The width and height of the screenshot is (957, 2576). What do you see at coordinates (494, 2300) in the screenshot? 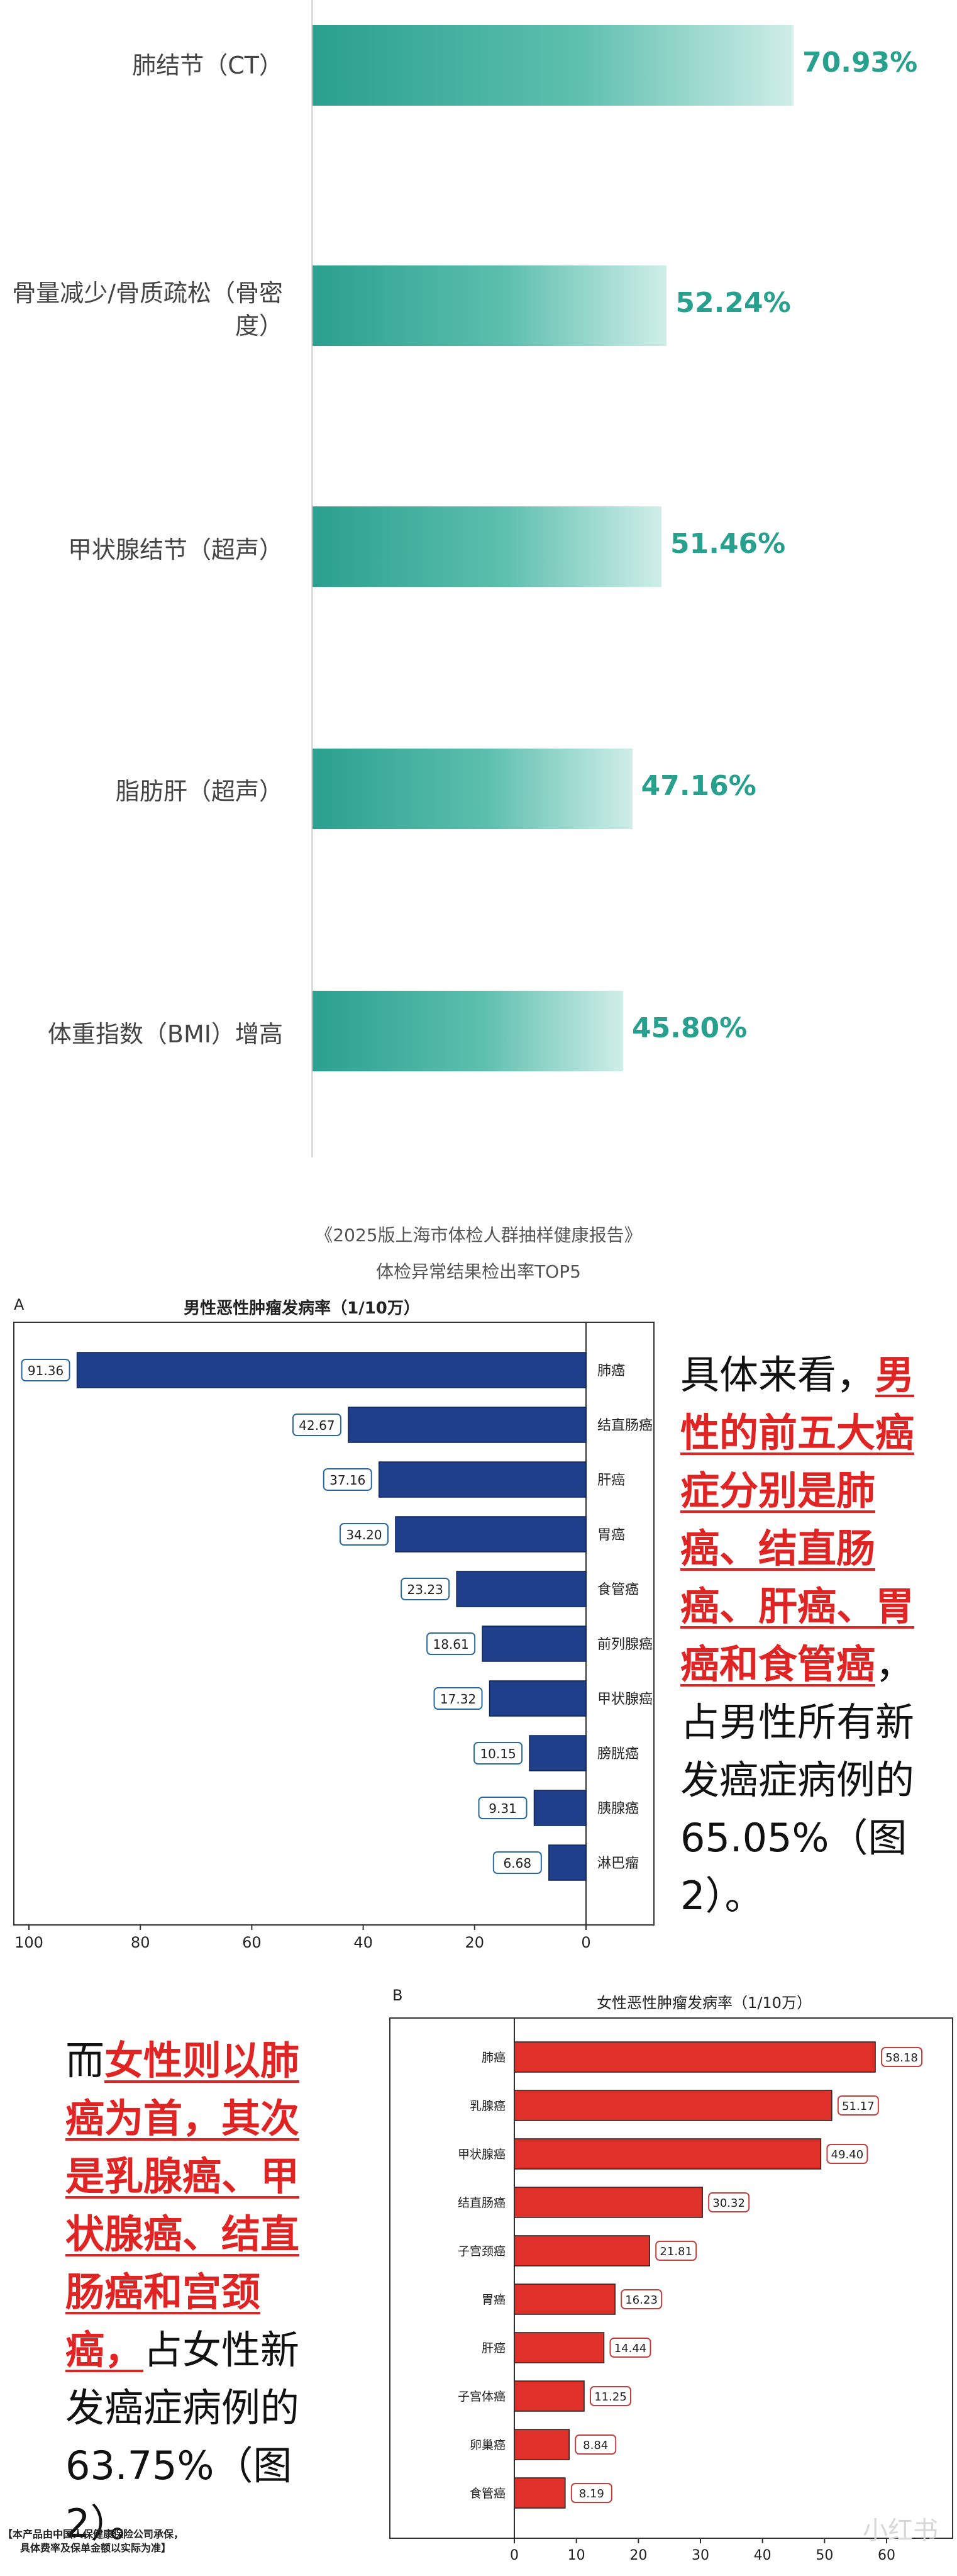
I see `chart-b-category-5: 胃癌` at bounding box center [494, 2300].